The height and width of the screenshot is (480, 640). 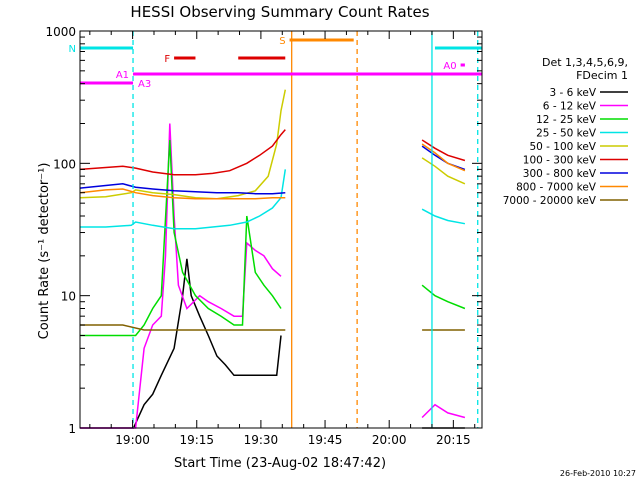 I want to click on y-tick-label: 100, so click(x=64, y=164).